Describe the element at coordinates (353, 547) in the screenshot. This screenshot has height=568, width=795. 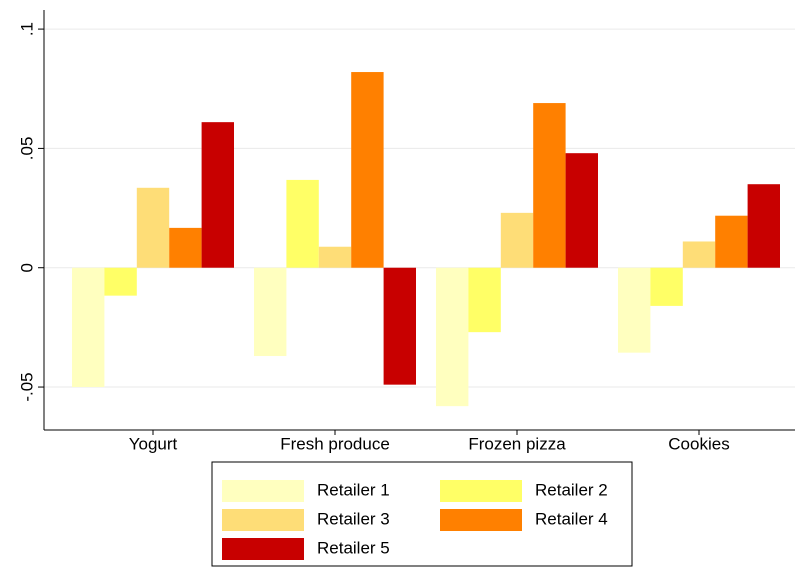
I see `legend-label: Retailer 5` at that location.